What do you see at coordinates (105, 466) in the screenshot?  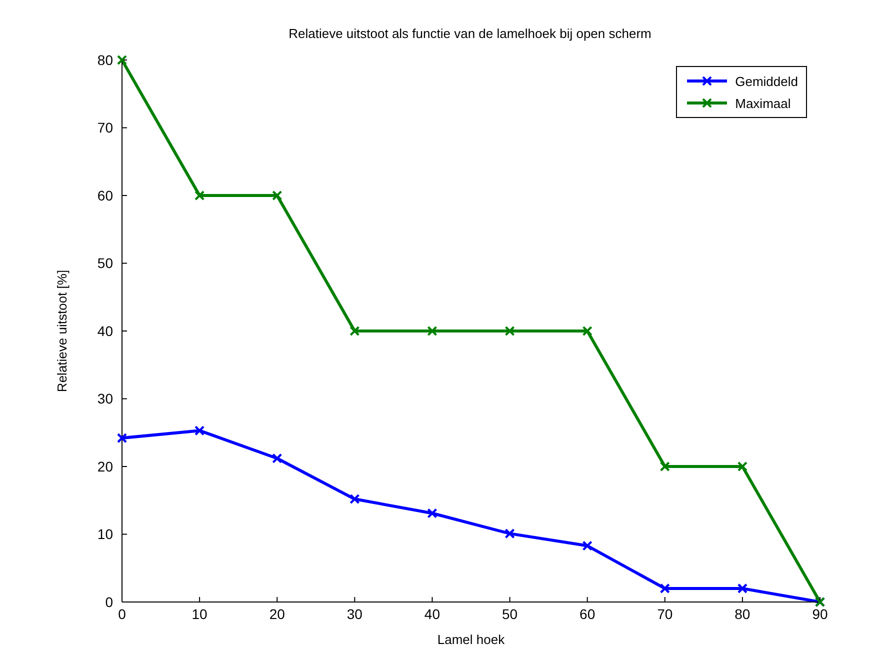 I see `y-tick-label: 20` at bounding box center [105, 466].